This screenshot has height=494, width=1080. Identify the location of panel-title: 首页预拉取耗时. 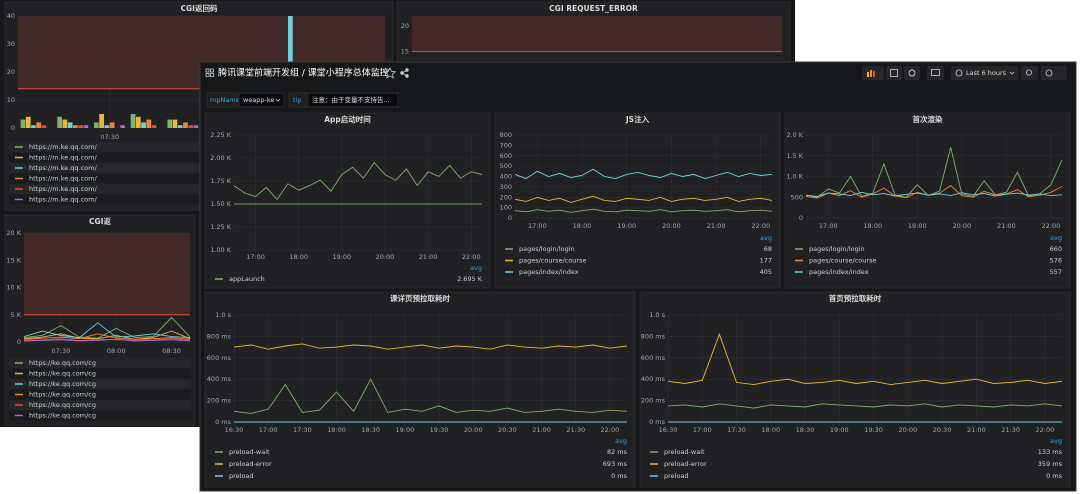
(855, 298).